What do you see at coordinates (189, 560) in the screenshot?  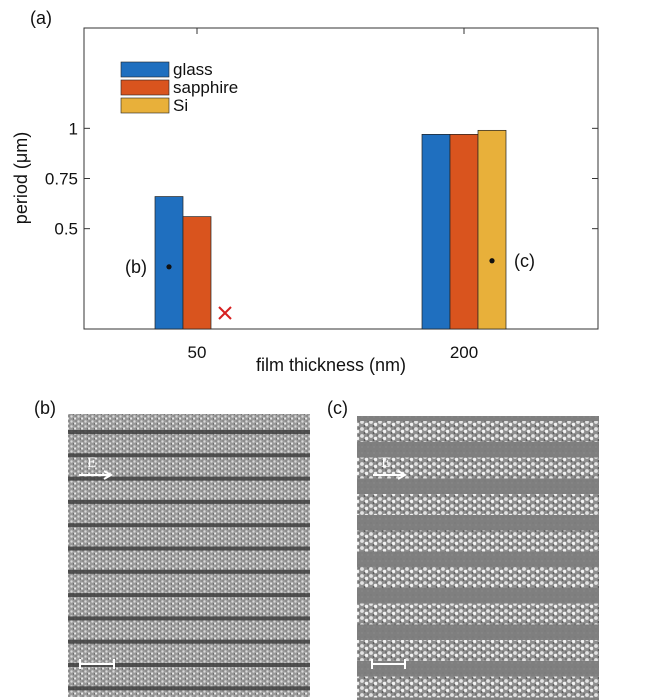 I see `stripes-b` at bounding box center [189, 560].